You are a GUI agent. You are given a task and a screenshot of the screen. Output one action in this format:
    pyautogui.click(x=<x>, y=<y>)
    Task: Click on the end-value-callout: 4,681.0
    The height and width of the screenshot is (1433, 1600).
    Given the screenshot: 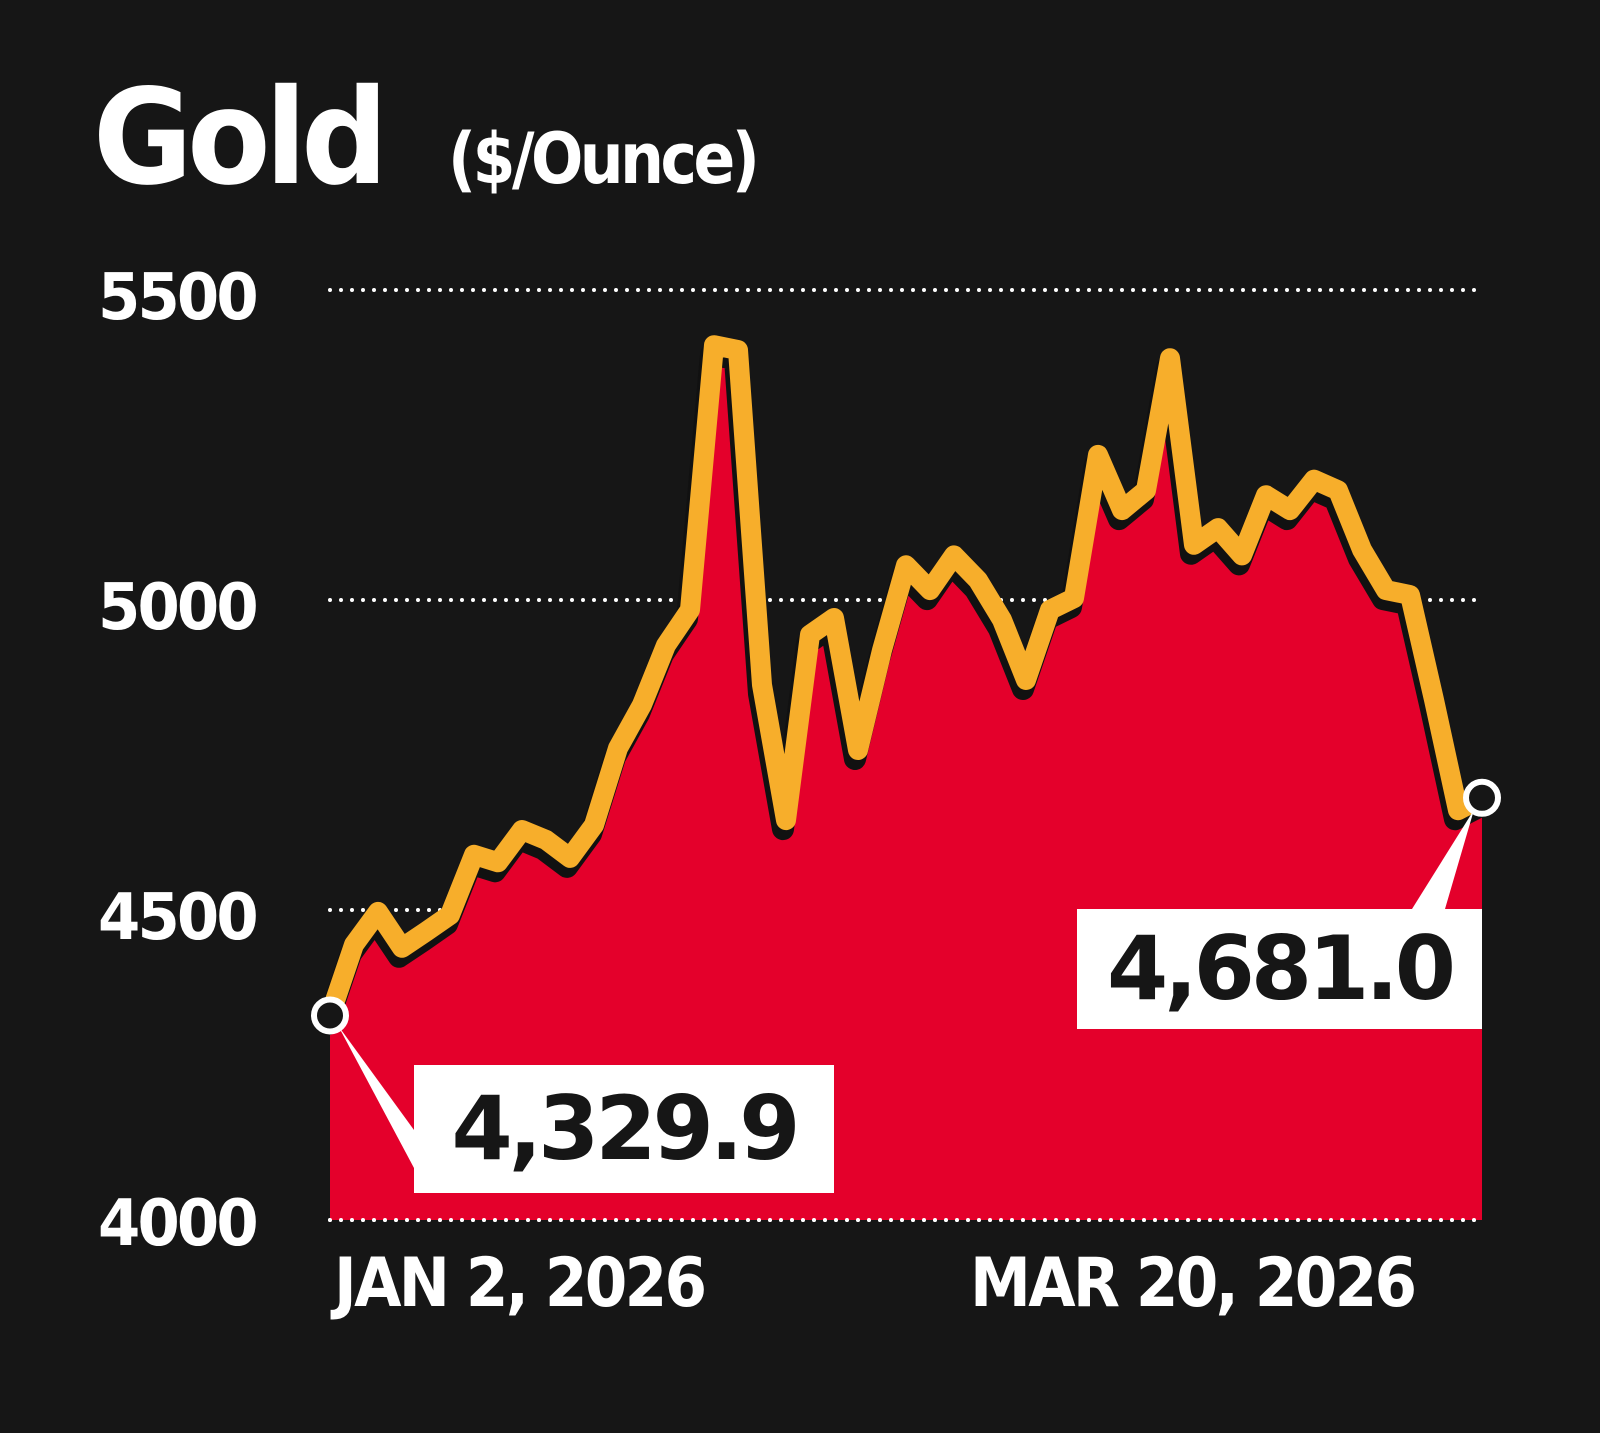 What is the action you would take?
    pyautogui.click(x=1279, y=969)
    